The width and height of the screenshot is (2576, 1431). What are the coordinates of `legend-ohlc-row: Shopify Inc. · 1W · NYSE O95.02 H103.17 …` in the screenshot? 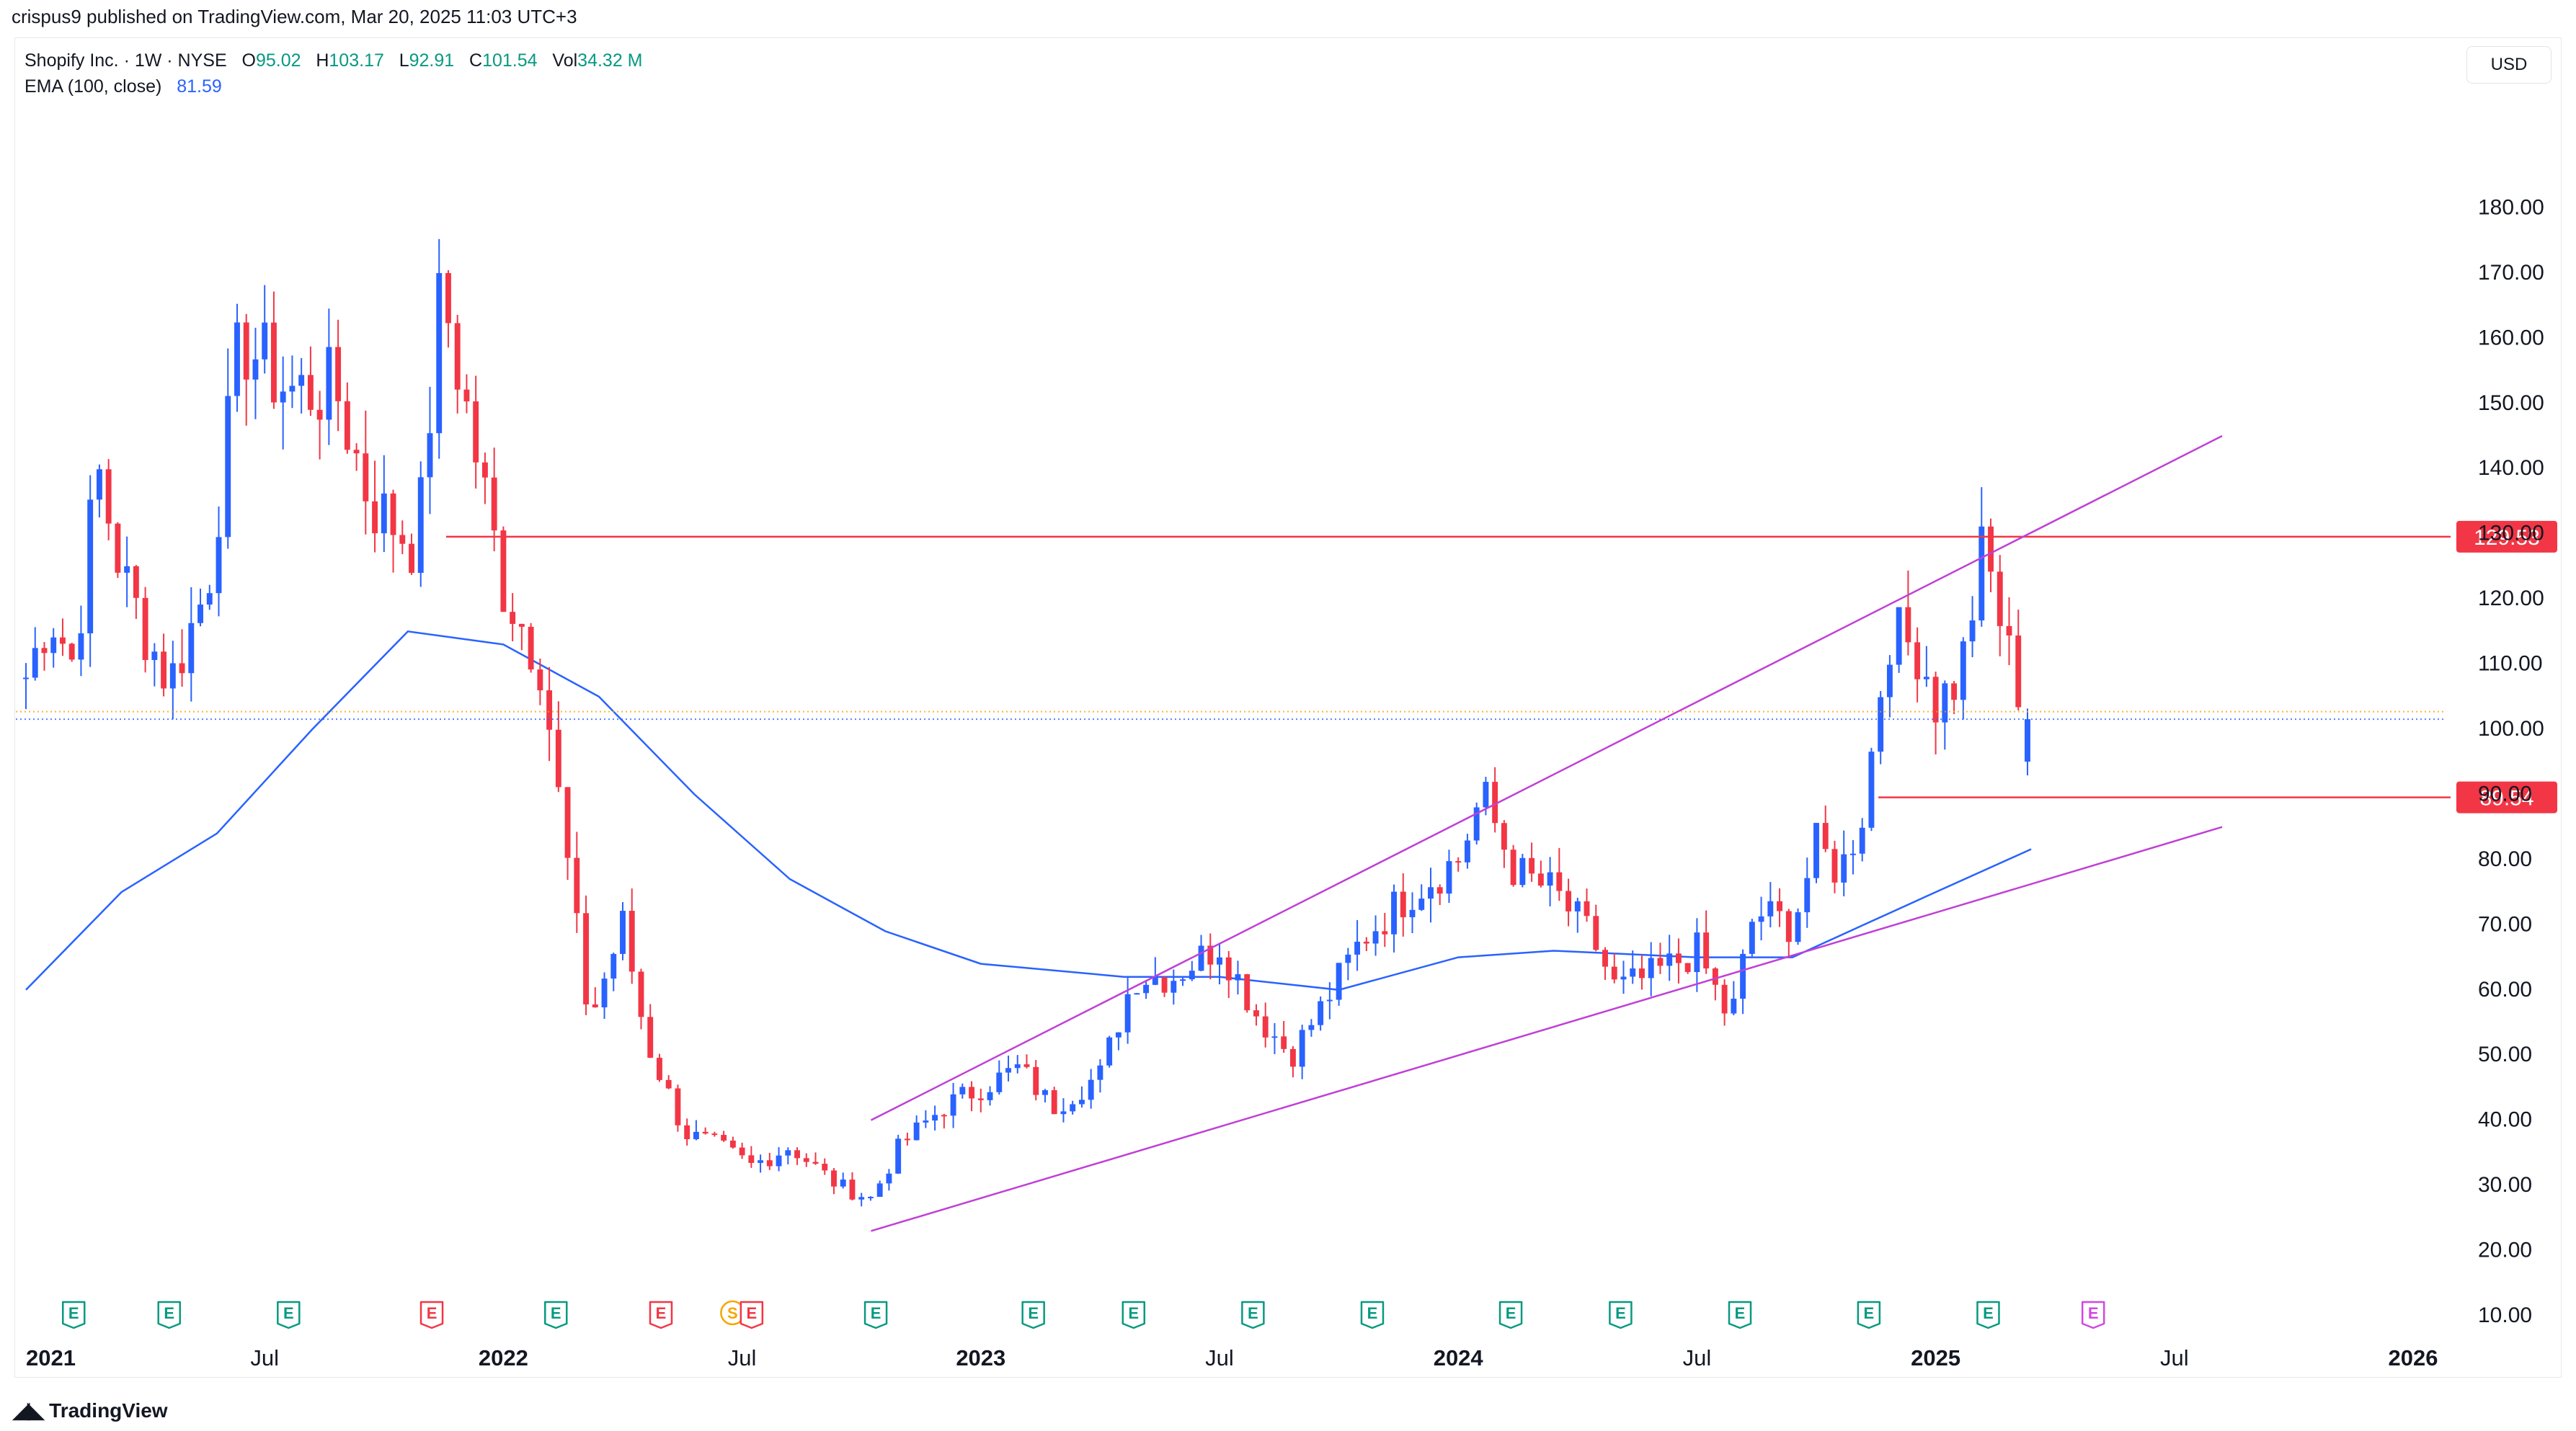 It's located at (334, 60).